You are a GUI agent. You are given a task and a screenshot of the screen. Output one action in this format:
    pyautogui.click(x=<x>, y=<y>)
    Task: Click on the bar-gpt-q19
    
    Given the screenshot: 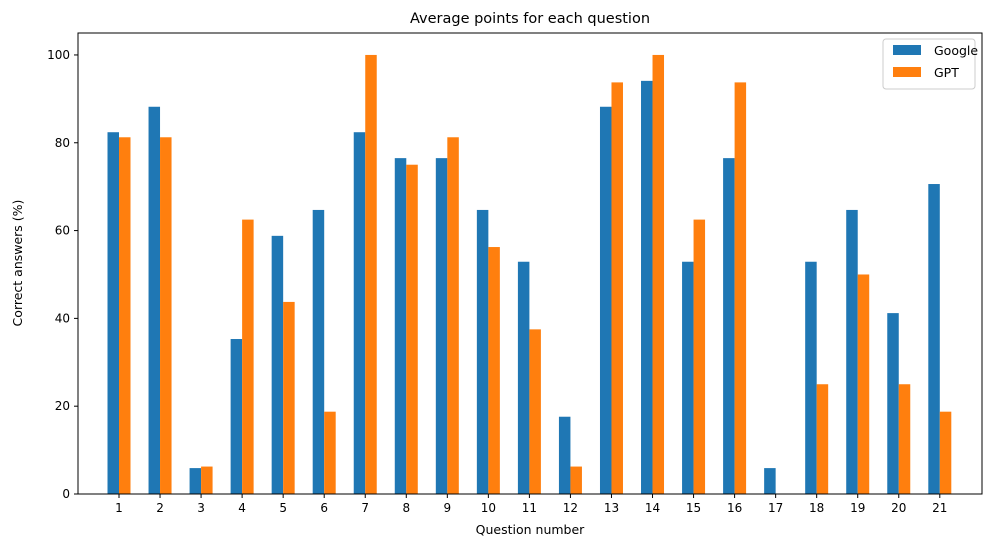 What is the action you would take?
    pyautogui.click(x=863, y=384)
    